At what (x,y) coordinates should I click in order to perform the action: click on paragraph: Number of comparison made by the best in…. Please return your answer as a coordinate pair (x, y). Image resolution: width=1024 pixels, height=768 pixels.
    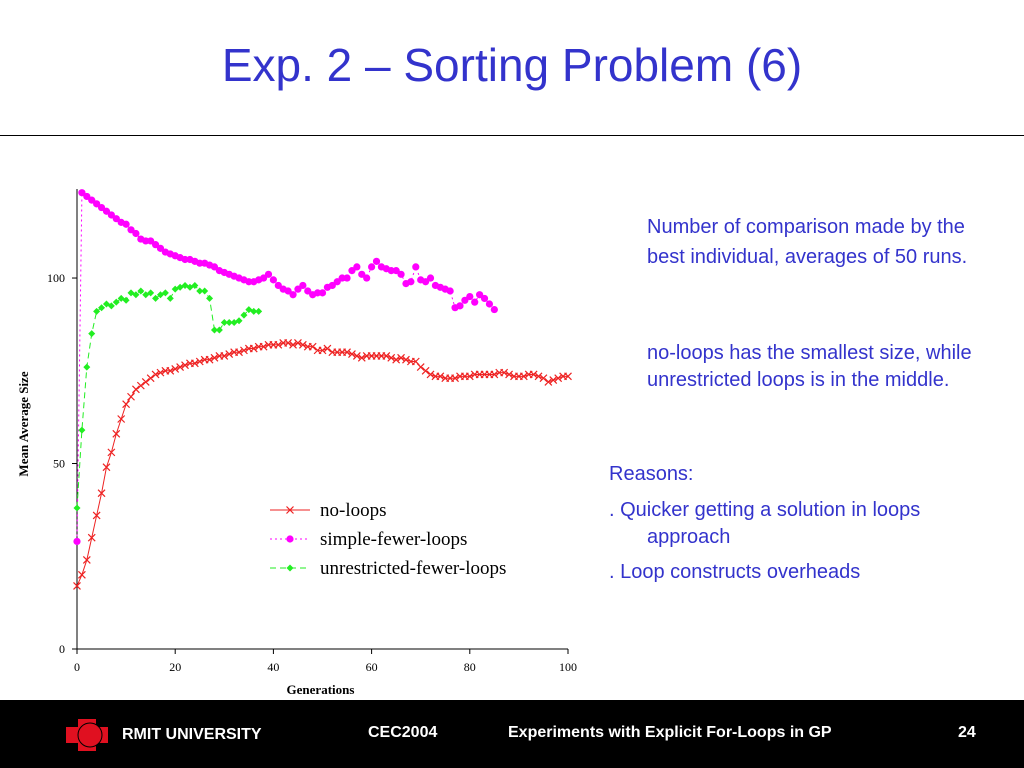
    Looking at the image, I should click on (807, 242).